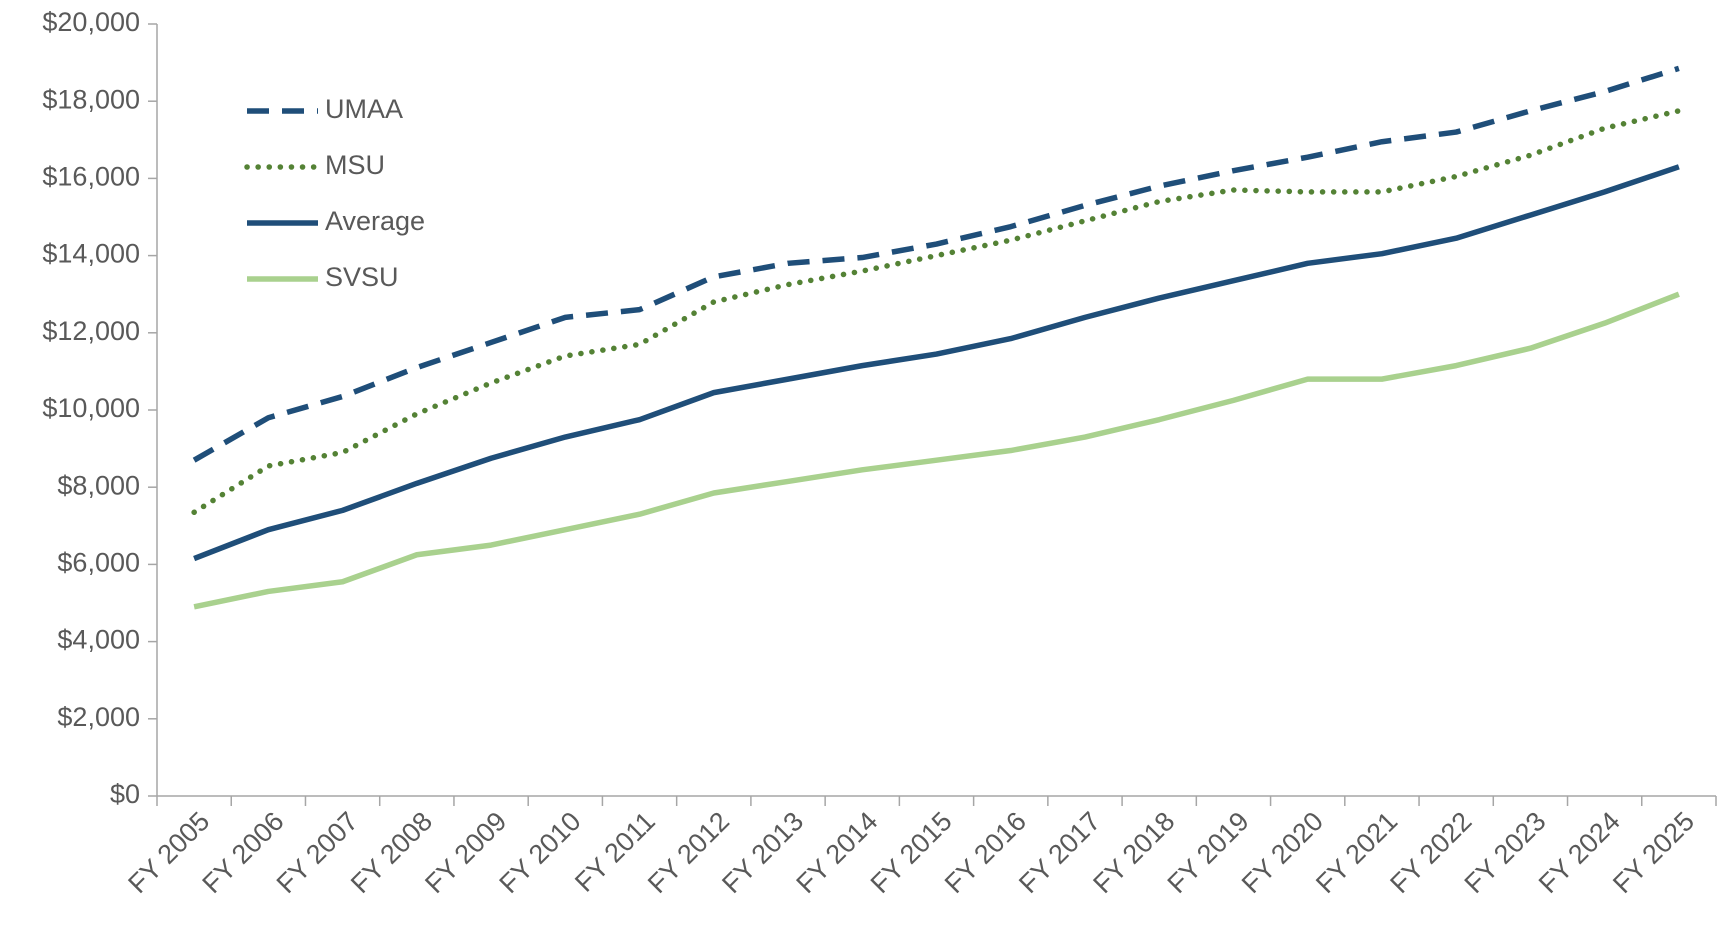 This screenshot has height=925, width=1722. Describe the element at coordinates (364, 109) in the screenshot. I see `legend-label: UMAA` at that location.